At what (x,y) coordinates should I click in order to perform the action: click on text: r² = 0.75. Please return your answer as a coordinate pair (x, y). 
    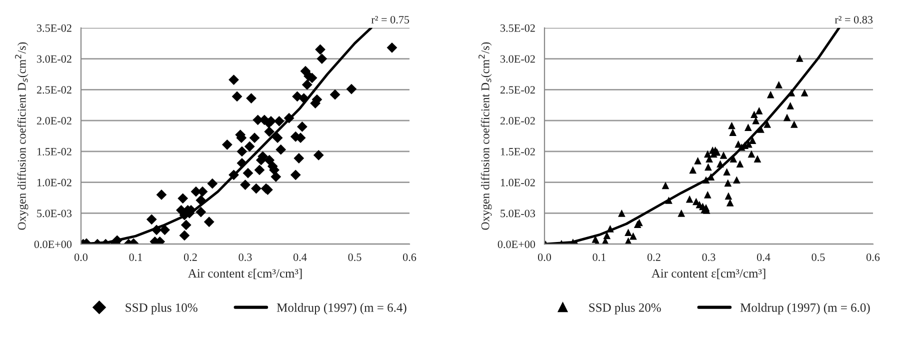
    Looking at the image, I should click on (390, 20).